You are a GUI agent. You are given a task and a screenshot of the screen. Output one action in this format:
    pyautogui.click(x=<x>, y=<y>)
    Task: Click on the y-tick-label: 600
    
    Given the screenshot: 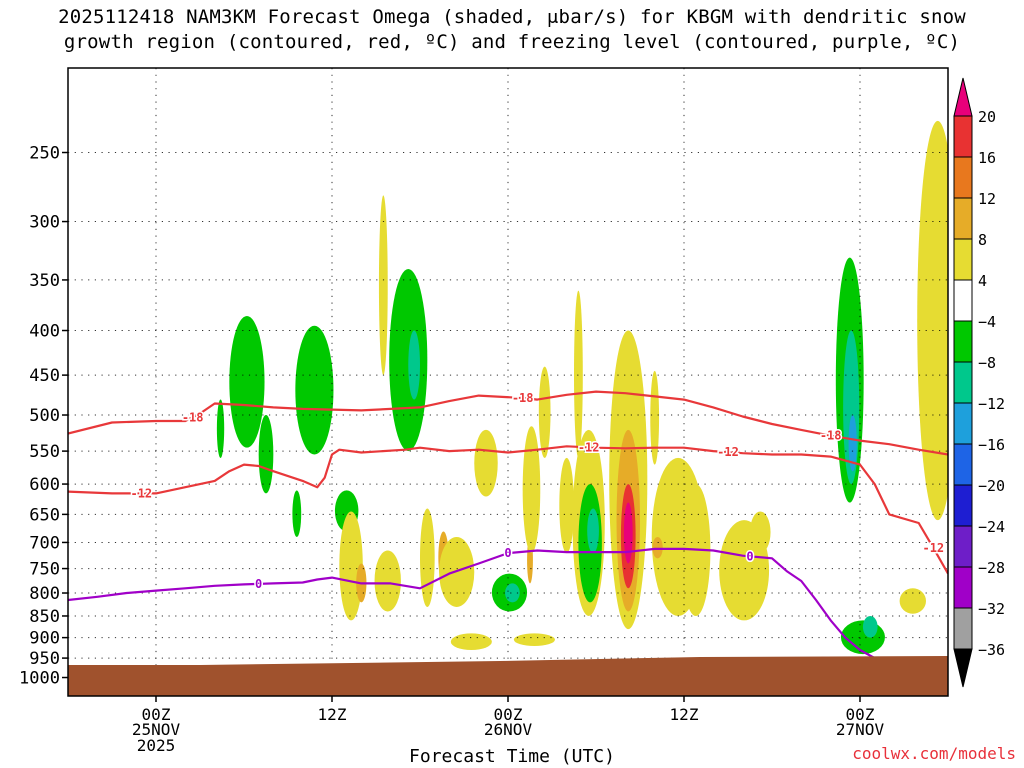 What is the action you would take?
    pyautogui.click(x=44, y=485)
    